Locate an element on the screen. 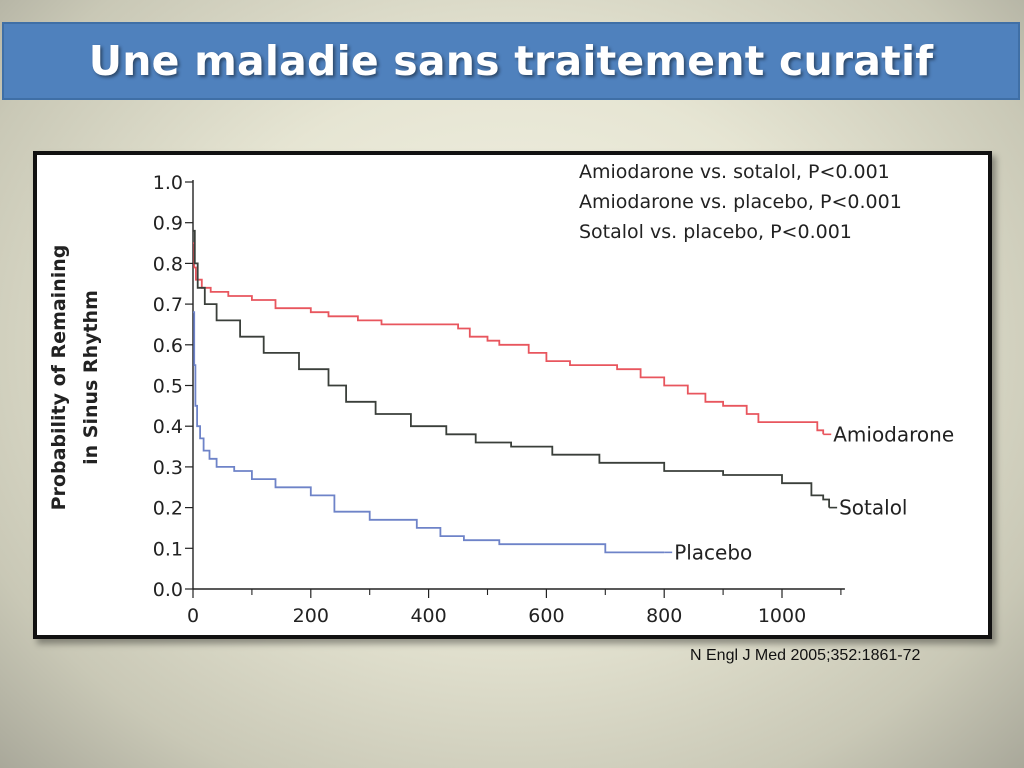 This screenshot has height=768, width=1024. y-axis-label-line: Probability of Remaining is located at coordinates (59, 378).